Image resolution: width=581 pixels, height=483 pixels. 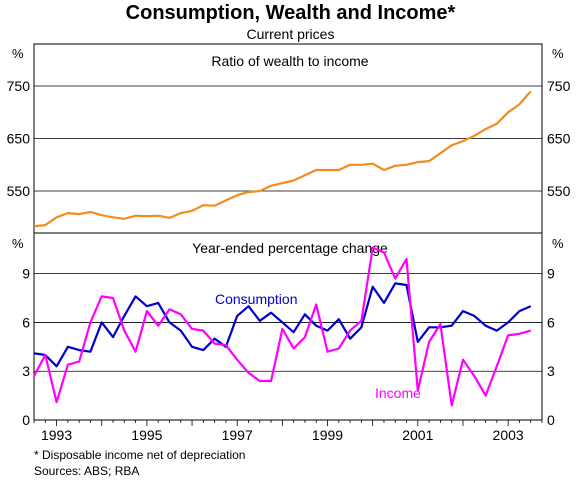 What do you see at coordinates (289, 61) in the screenshot?
I see `upper-panel-title: Ratio of wealth to income` at bounding box center [289, 61].